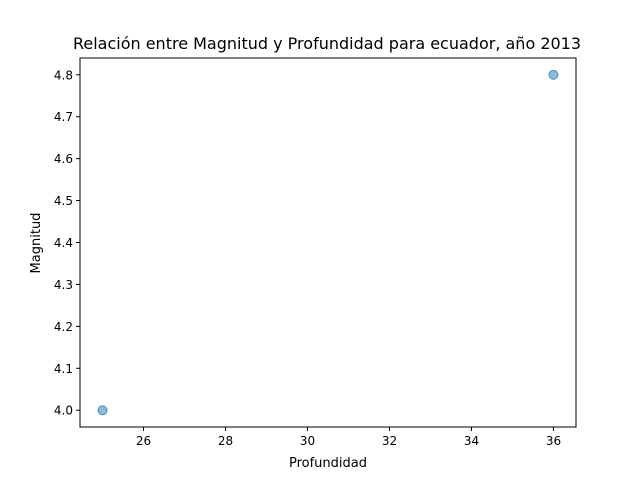 Image resolution: width=640 pixels, height=484 pixels. I want to click on y-tick-label: 4.5, so click(63, 201).